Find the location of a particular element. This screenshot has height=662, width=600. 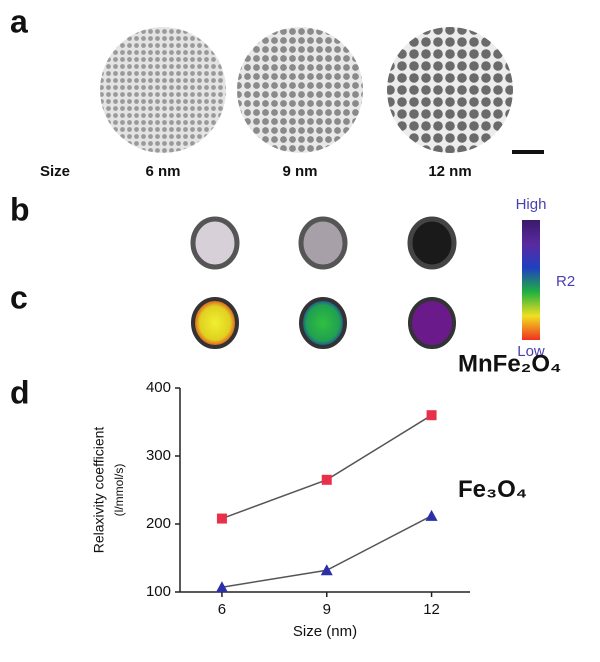

series-label: MnFe₂O₄ is located at coordinates (509, 364).